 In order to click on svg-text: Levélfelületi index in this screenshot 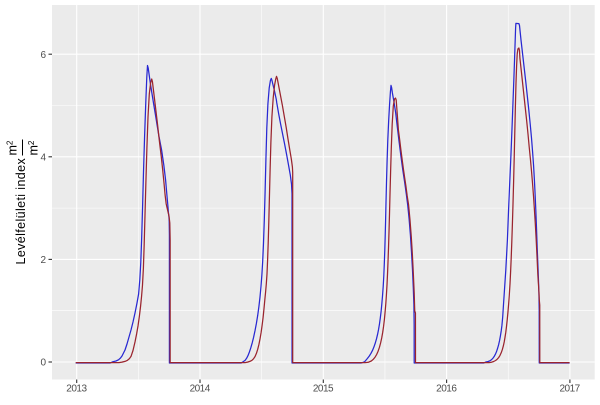, I will do `click(21, 211)`.